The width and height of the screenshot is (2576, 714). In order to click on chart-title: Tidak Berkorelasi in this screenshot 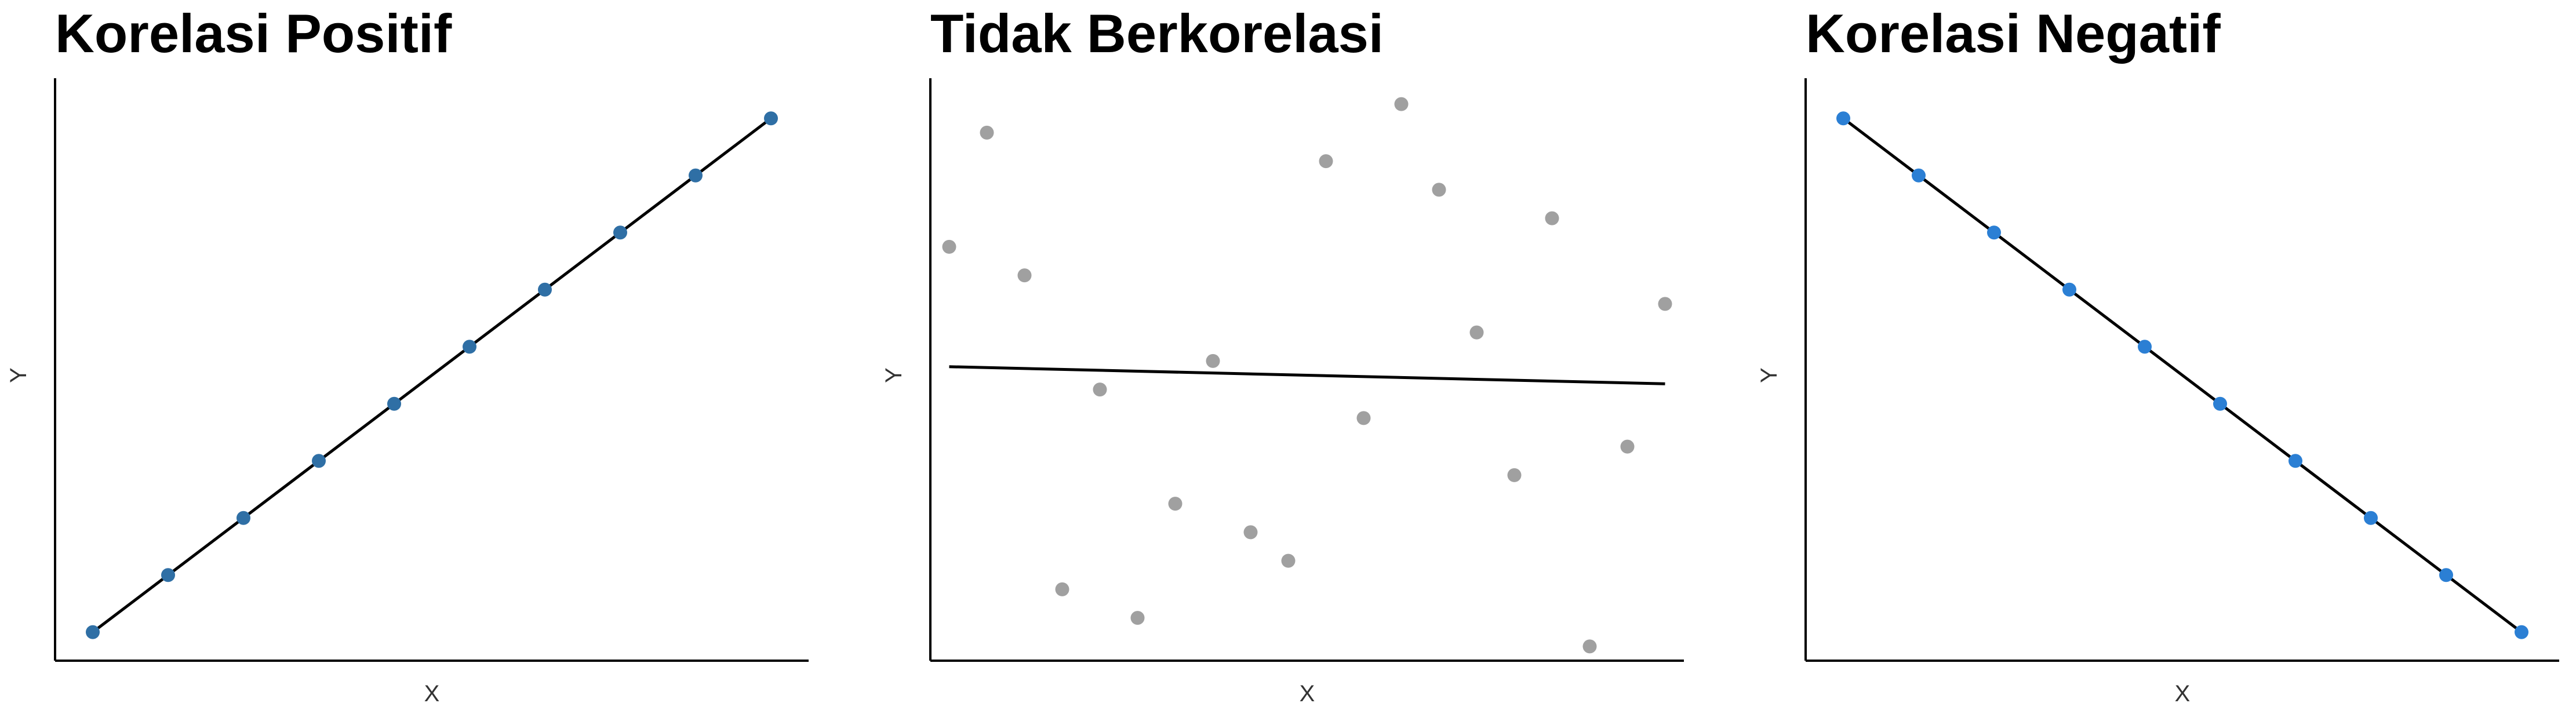, I will do `click(1157, 33)`.